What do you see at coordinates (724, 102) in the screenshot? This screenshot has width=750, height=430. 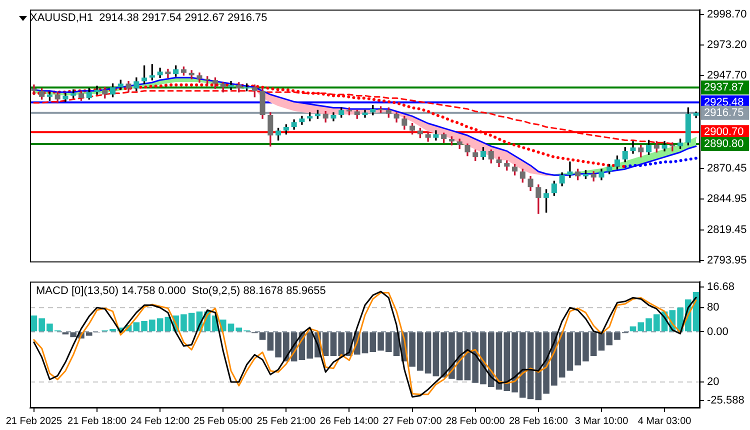 I see `ref-line-label: 2925.48` at bounding box center [724, 102].